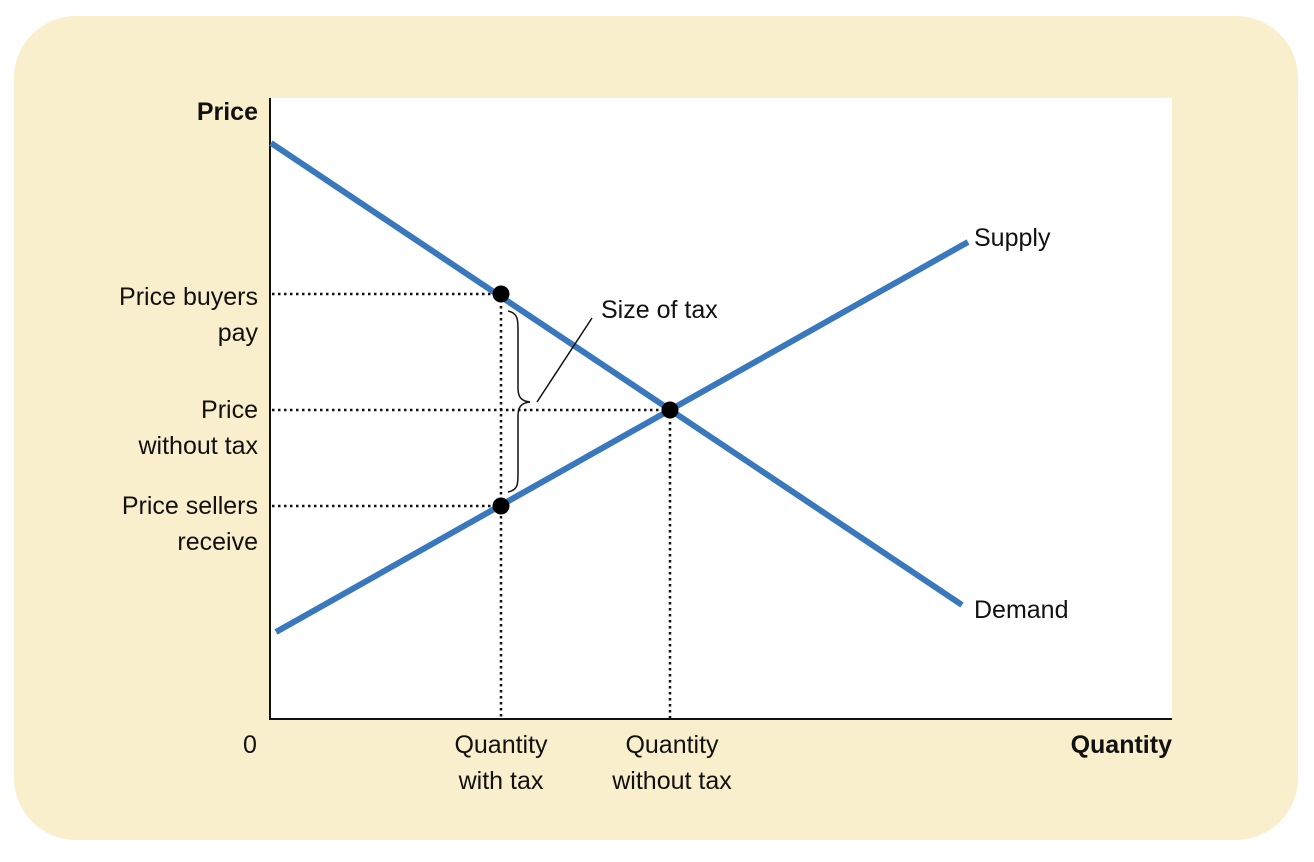 The image size is (1314, 862). What do you see at coordinates (1121, 745) in the screenshot?
I see `x-axis-title: Quantity` at bounding box center [1121, 745].